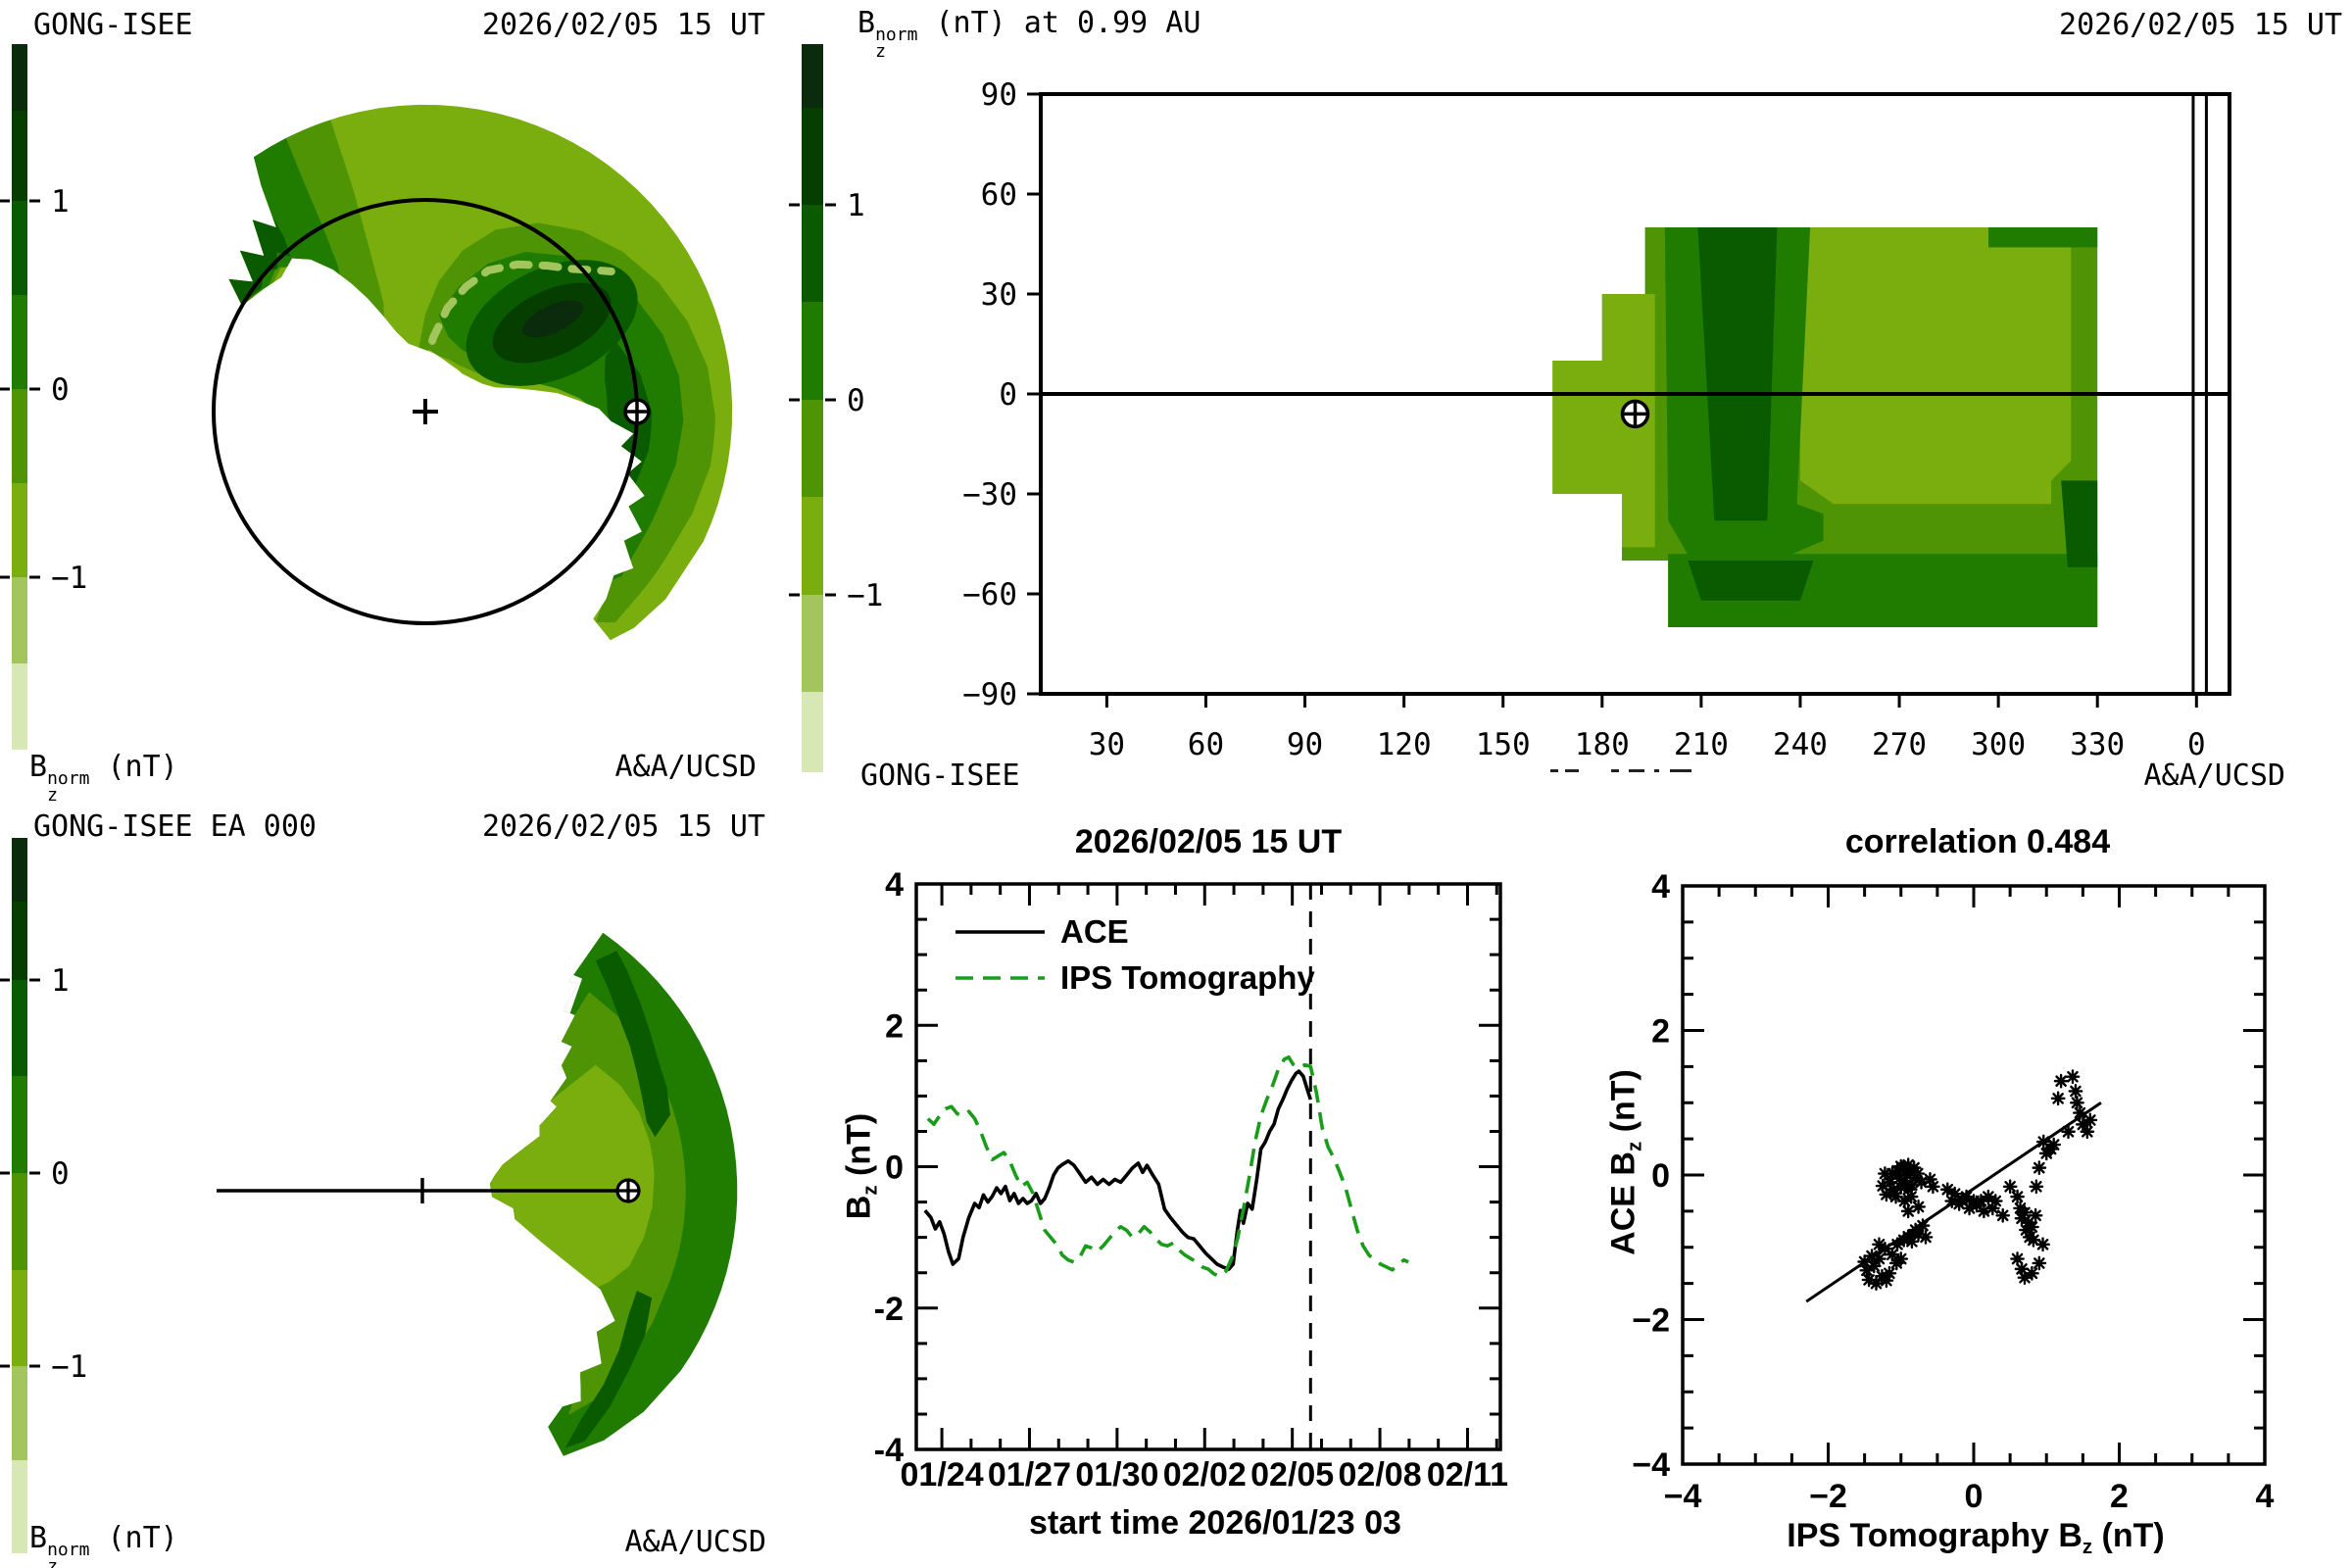 This screenshot has height=1568, width=2352. What do you see at coordinates (1029, 1475) in the screenshot?
I see `x-tick-label: 01/27` at bounding box center [1029, 1475].